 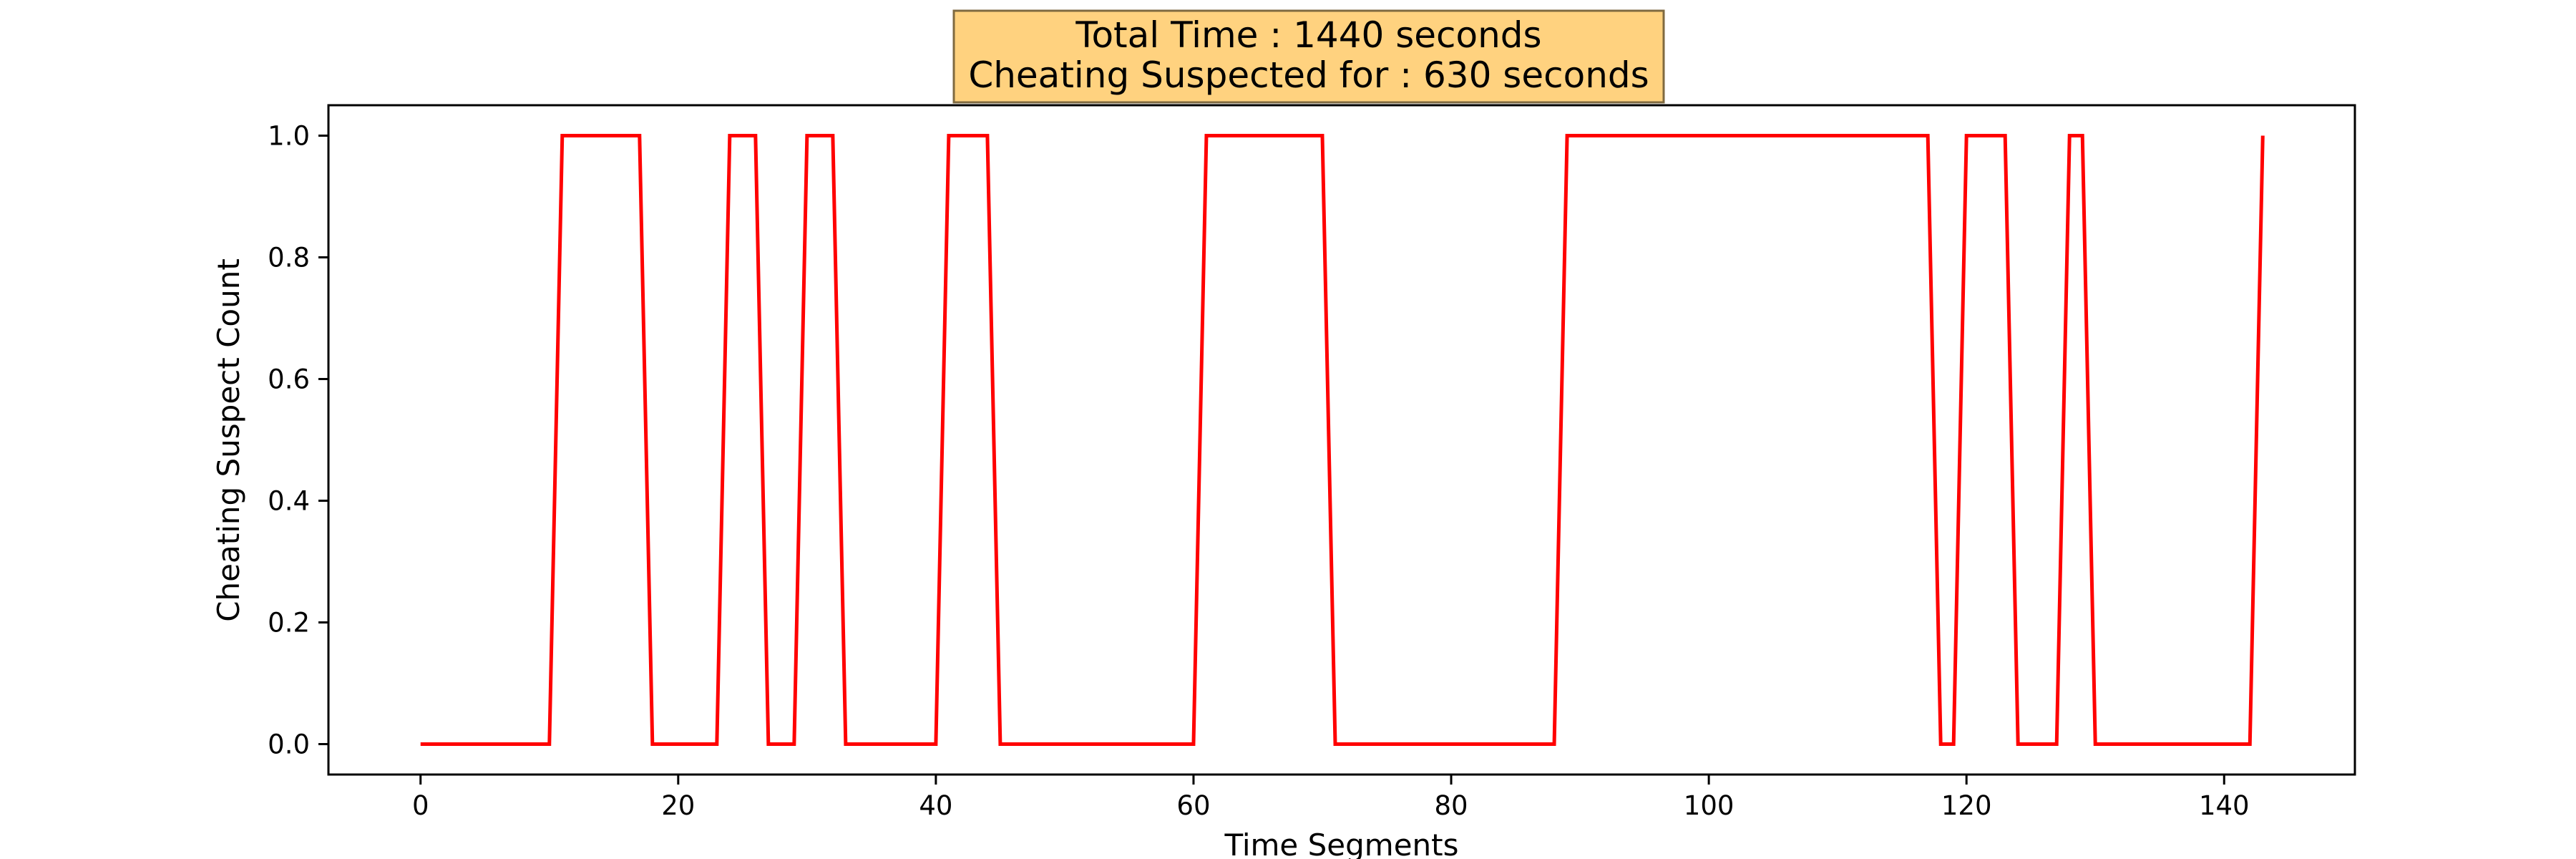 I want to click on chart-title-box, so click(x=1308, y=56).